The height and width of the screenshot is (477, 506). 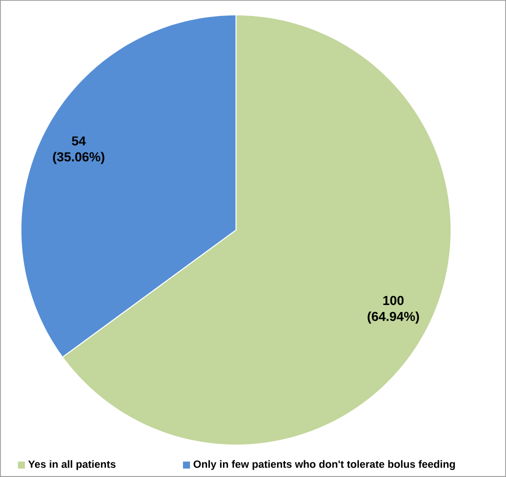 What do you see at coordinates (393, 310) in the screenshot?
I see `data-label: 100 (64.94%)` at bounding box center [393, 310].